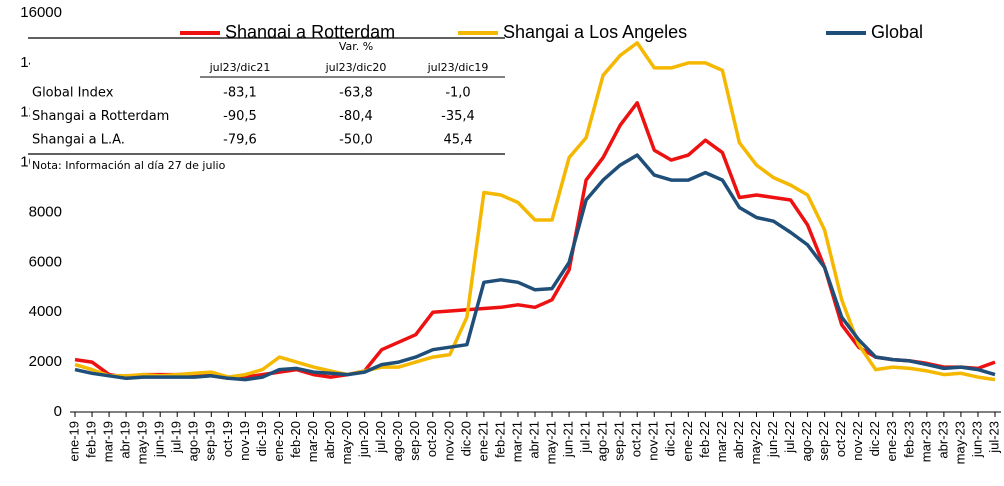 Image resolution: width=1004 pixels, height=486 pixels. What do you see at coordinates (78, 140) in the screenshot?
I see `table-row-label: Shangai a L.A.` at bounding box center [78, 140].